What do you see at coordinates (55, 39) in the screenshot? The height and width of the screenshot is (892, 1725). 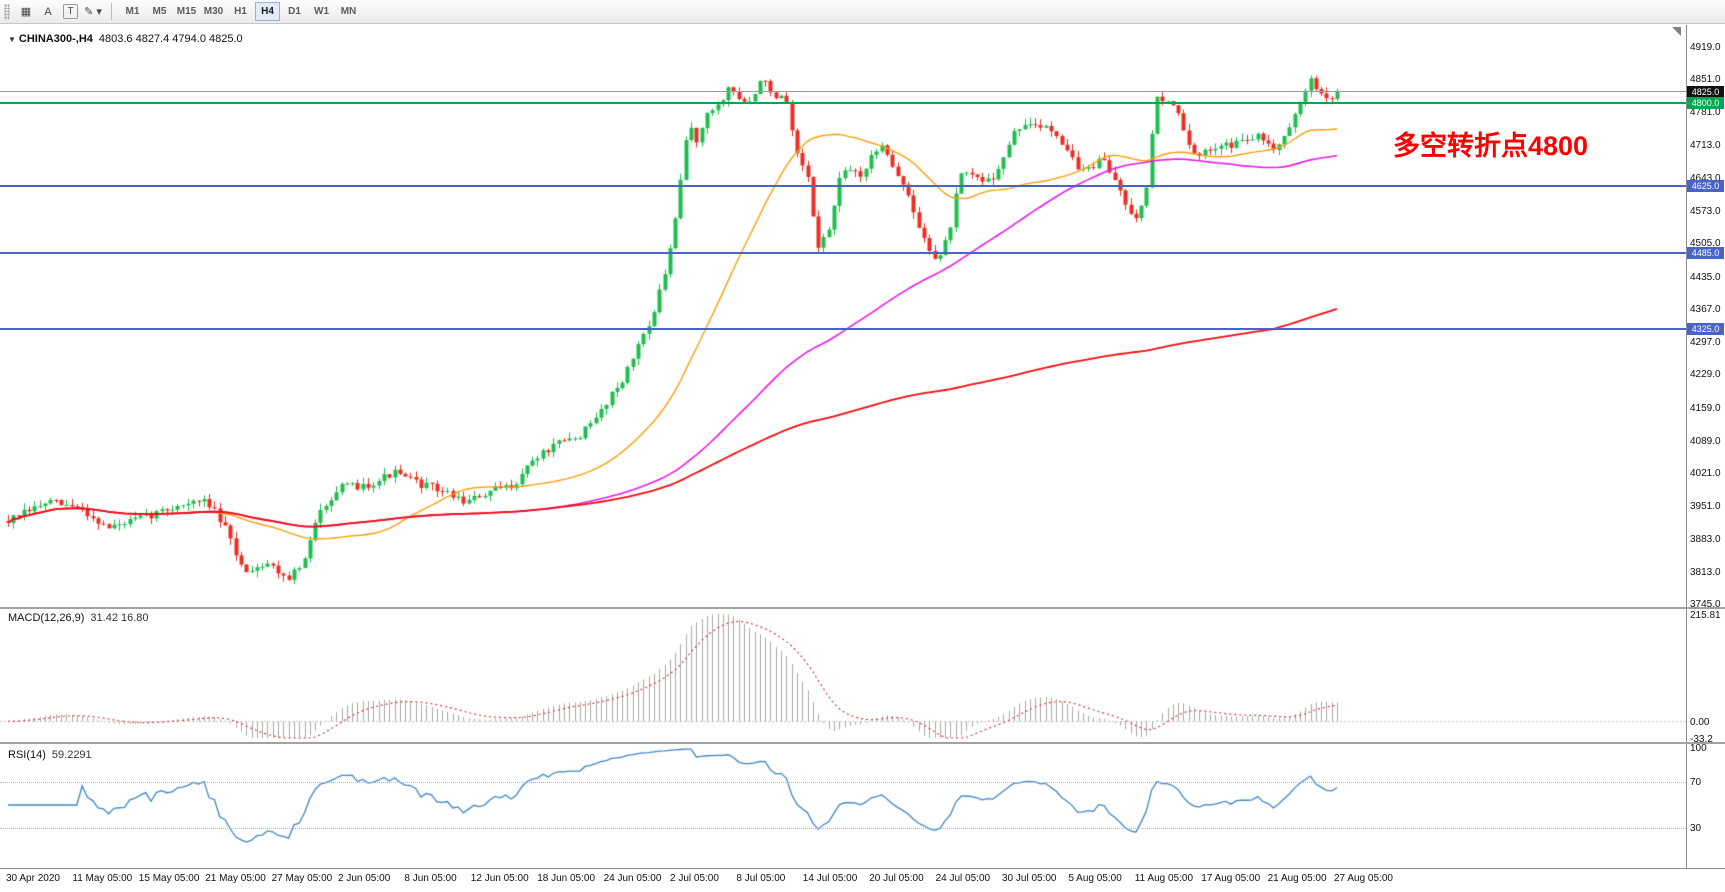 I see `symbol-name: CHINA300-,H4` at bounding box center [55, 39].